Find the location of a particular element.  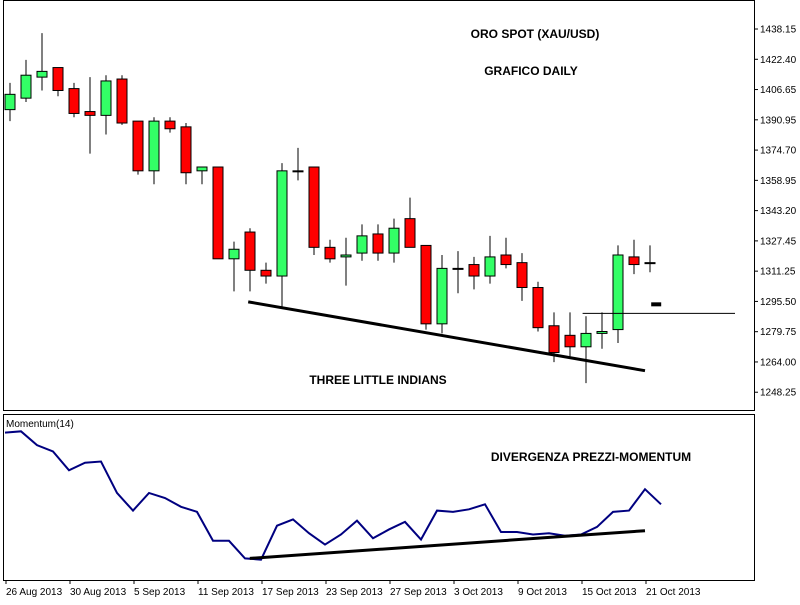

price-tick-label: 1438.15 is located at coordinates (778, 30).